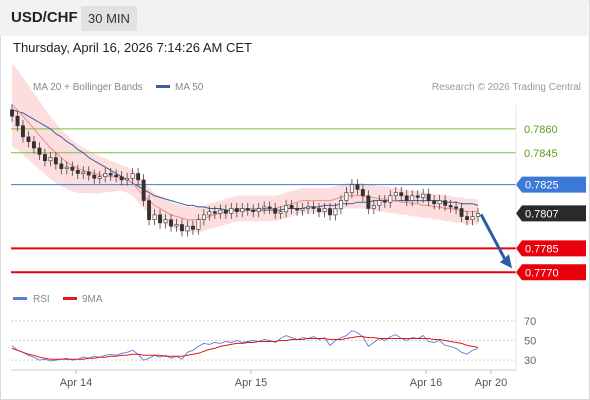 The height and width of the screenshot is (400, 590). Describe the element at coordinates (493, 237) in the screenshot. I see `projection-arrow-shaft` at that location.